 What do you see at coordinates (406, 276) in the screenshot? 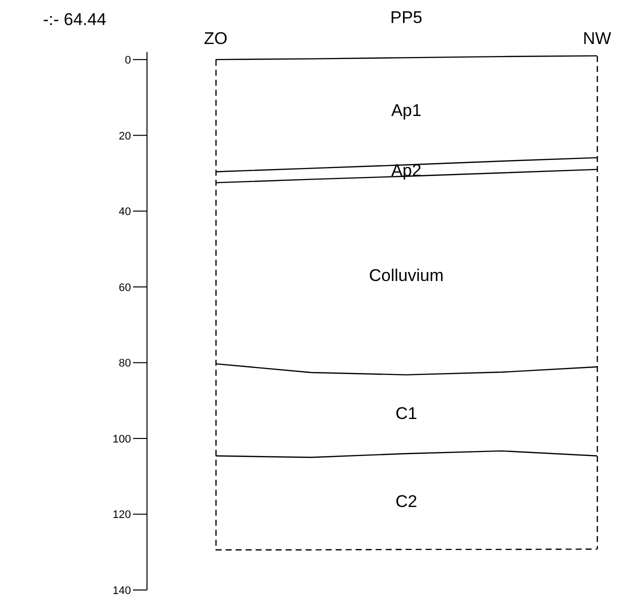
I see `annotation: Colluvium` at bounding box center [406, 276].